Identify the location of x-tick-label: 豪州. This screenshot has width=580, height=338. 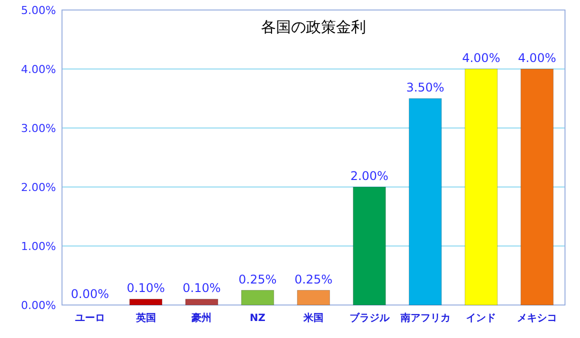
(201, 318).